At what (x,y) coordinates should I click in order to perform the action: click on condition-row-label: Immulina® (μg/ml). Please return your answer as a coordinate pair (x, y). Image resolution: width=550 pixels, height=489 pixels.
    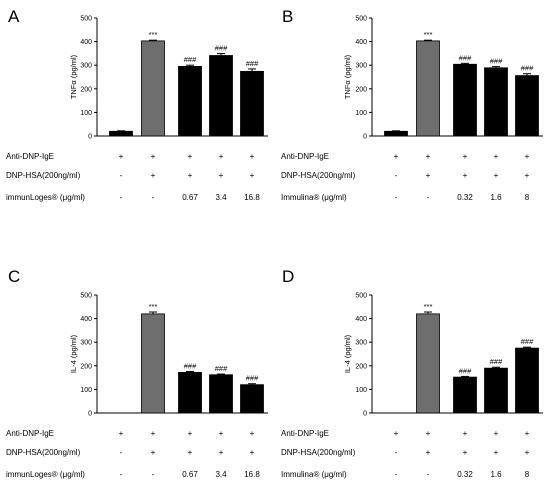
    Looking at the image, I should click on (314, 474).